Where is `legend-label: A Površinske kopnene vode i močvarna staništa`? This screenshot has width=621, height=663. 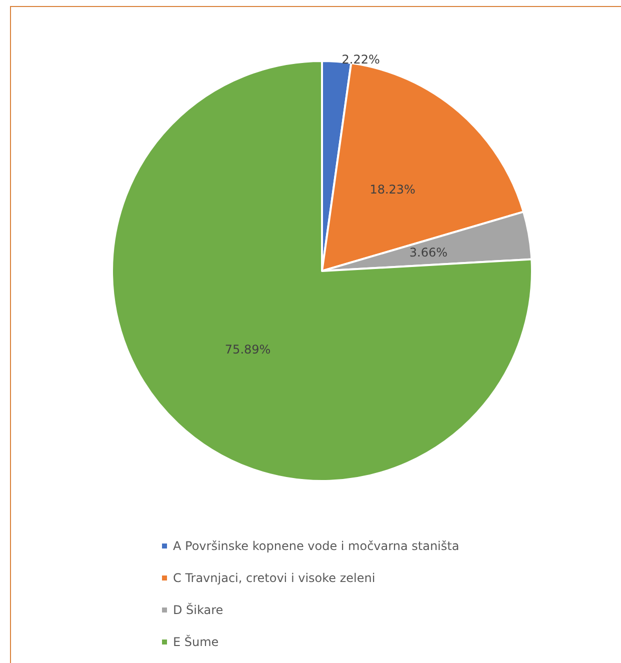
legend-label: A Površinske kopnene vode i močvarna staništa is located at coordinates (316, 546).